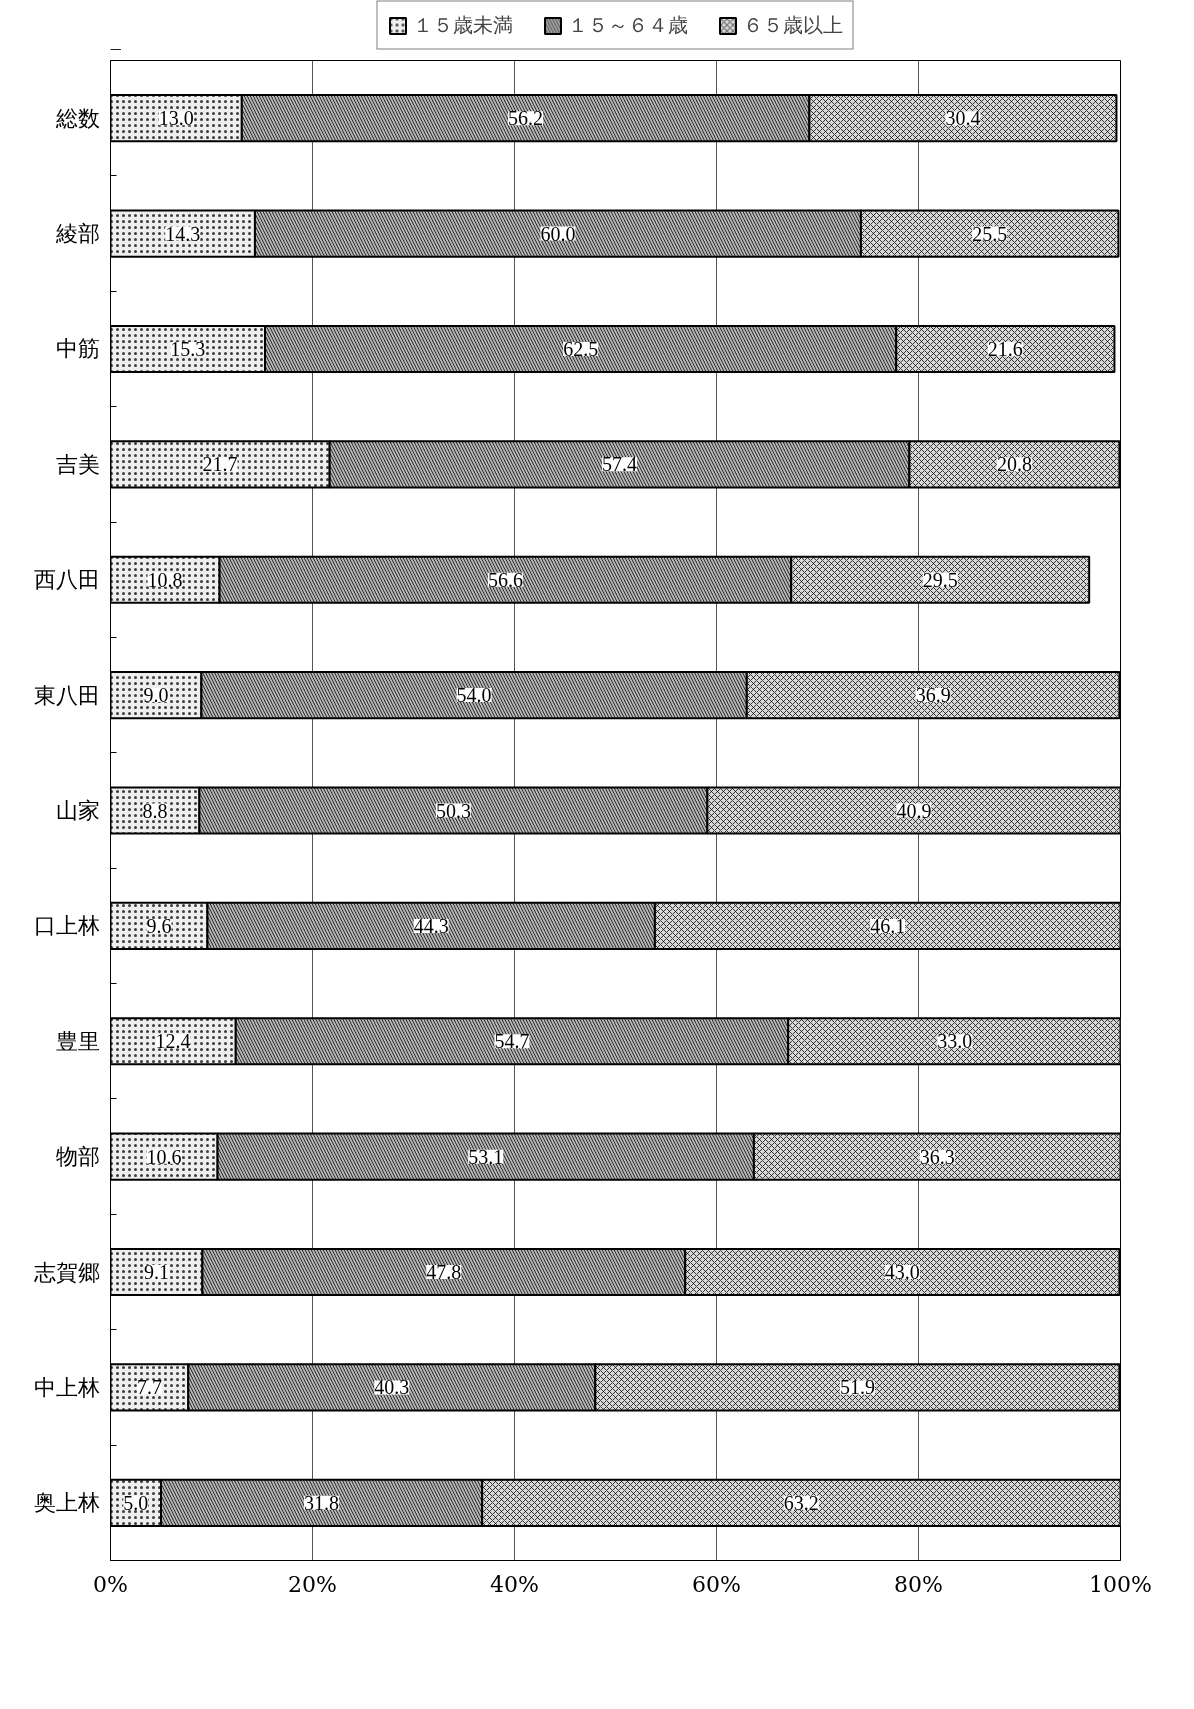  Describe the element at coordinates (512, 1041) in the screenshot. I see `data-label: 54.7` at that location.